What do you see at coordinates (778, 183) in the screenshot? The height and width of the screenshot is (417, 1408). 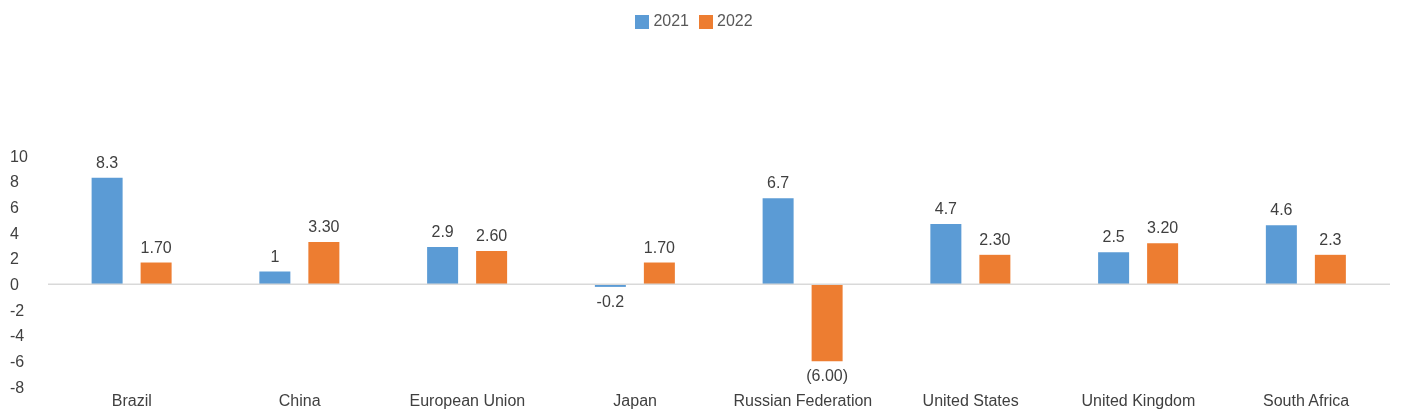 I see `data-label: 6.7` at bounding box center [778, 183].